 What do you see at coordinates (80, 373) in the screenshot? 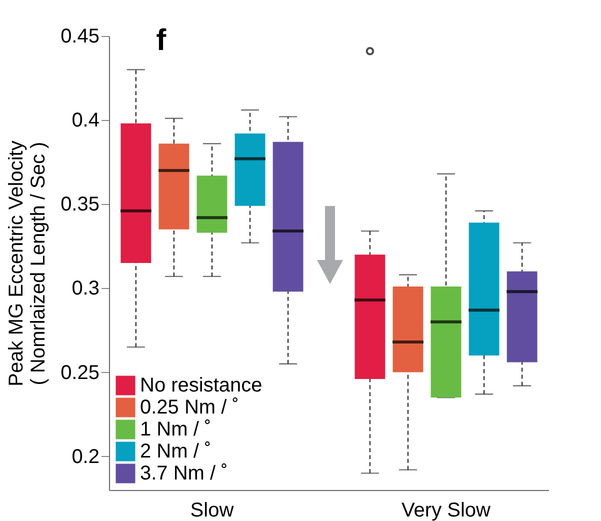
I see `y-tick-label: 0.25` at bounding box center [80, 373].